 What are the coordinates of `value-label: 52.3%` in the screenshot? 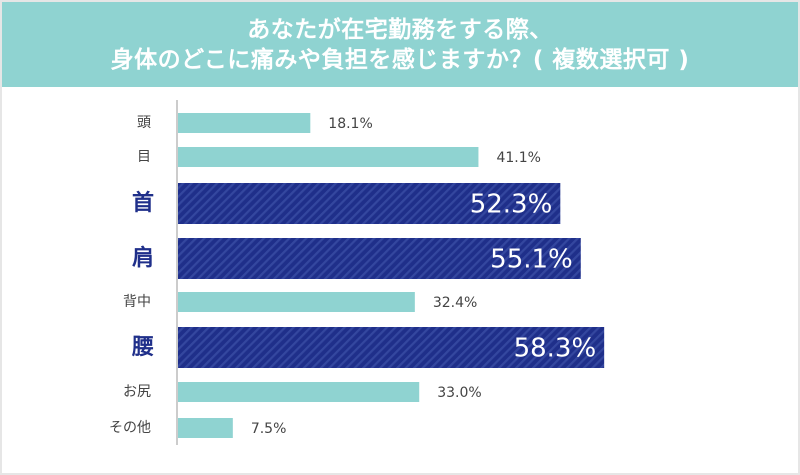 It's located at (511, 205).